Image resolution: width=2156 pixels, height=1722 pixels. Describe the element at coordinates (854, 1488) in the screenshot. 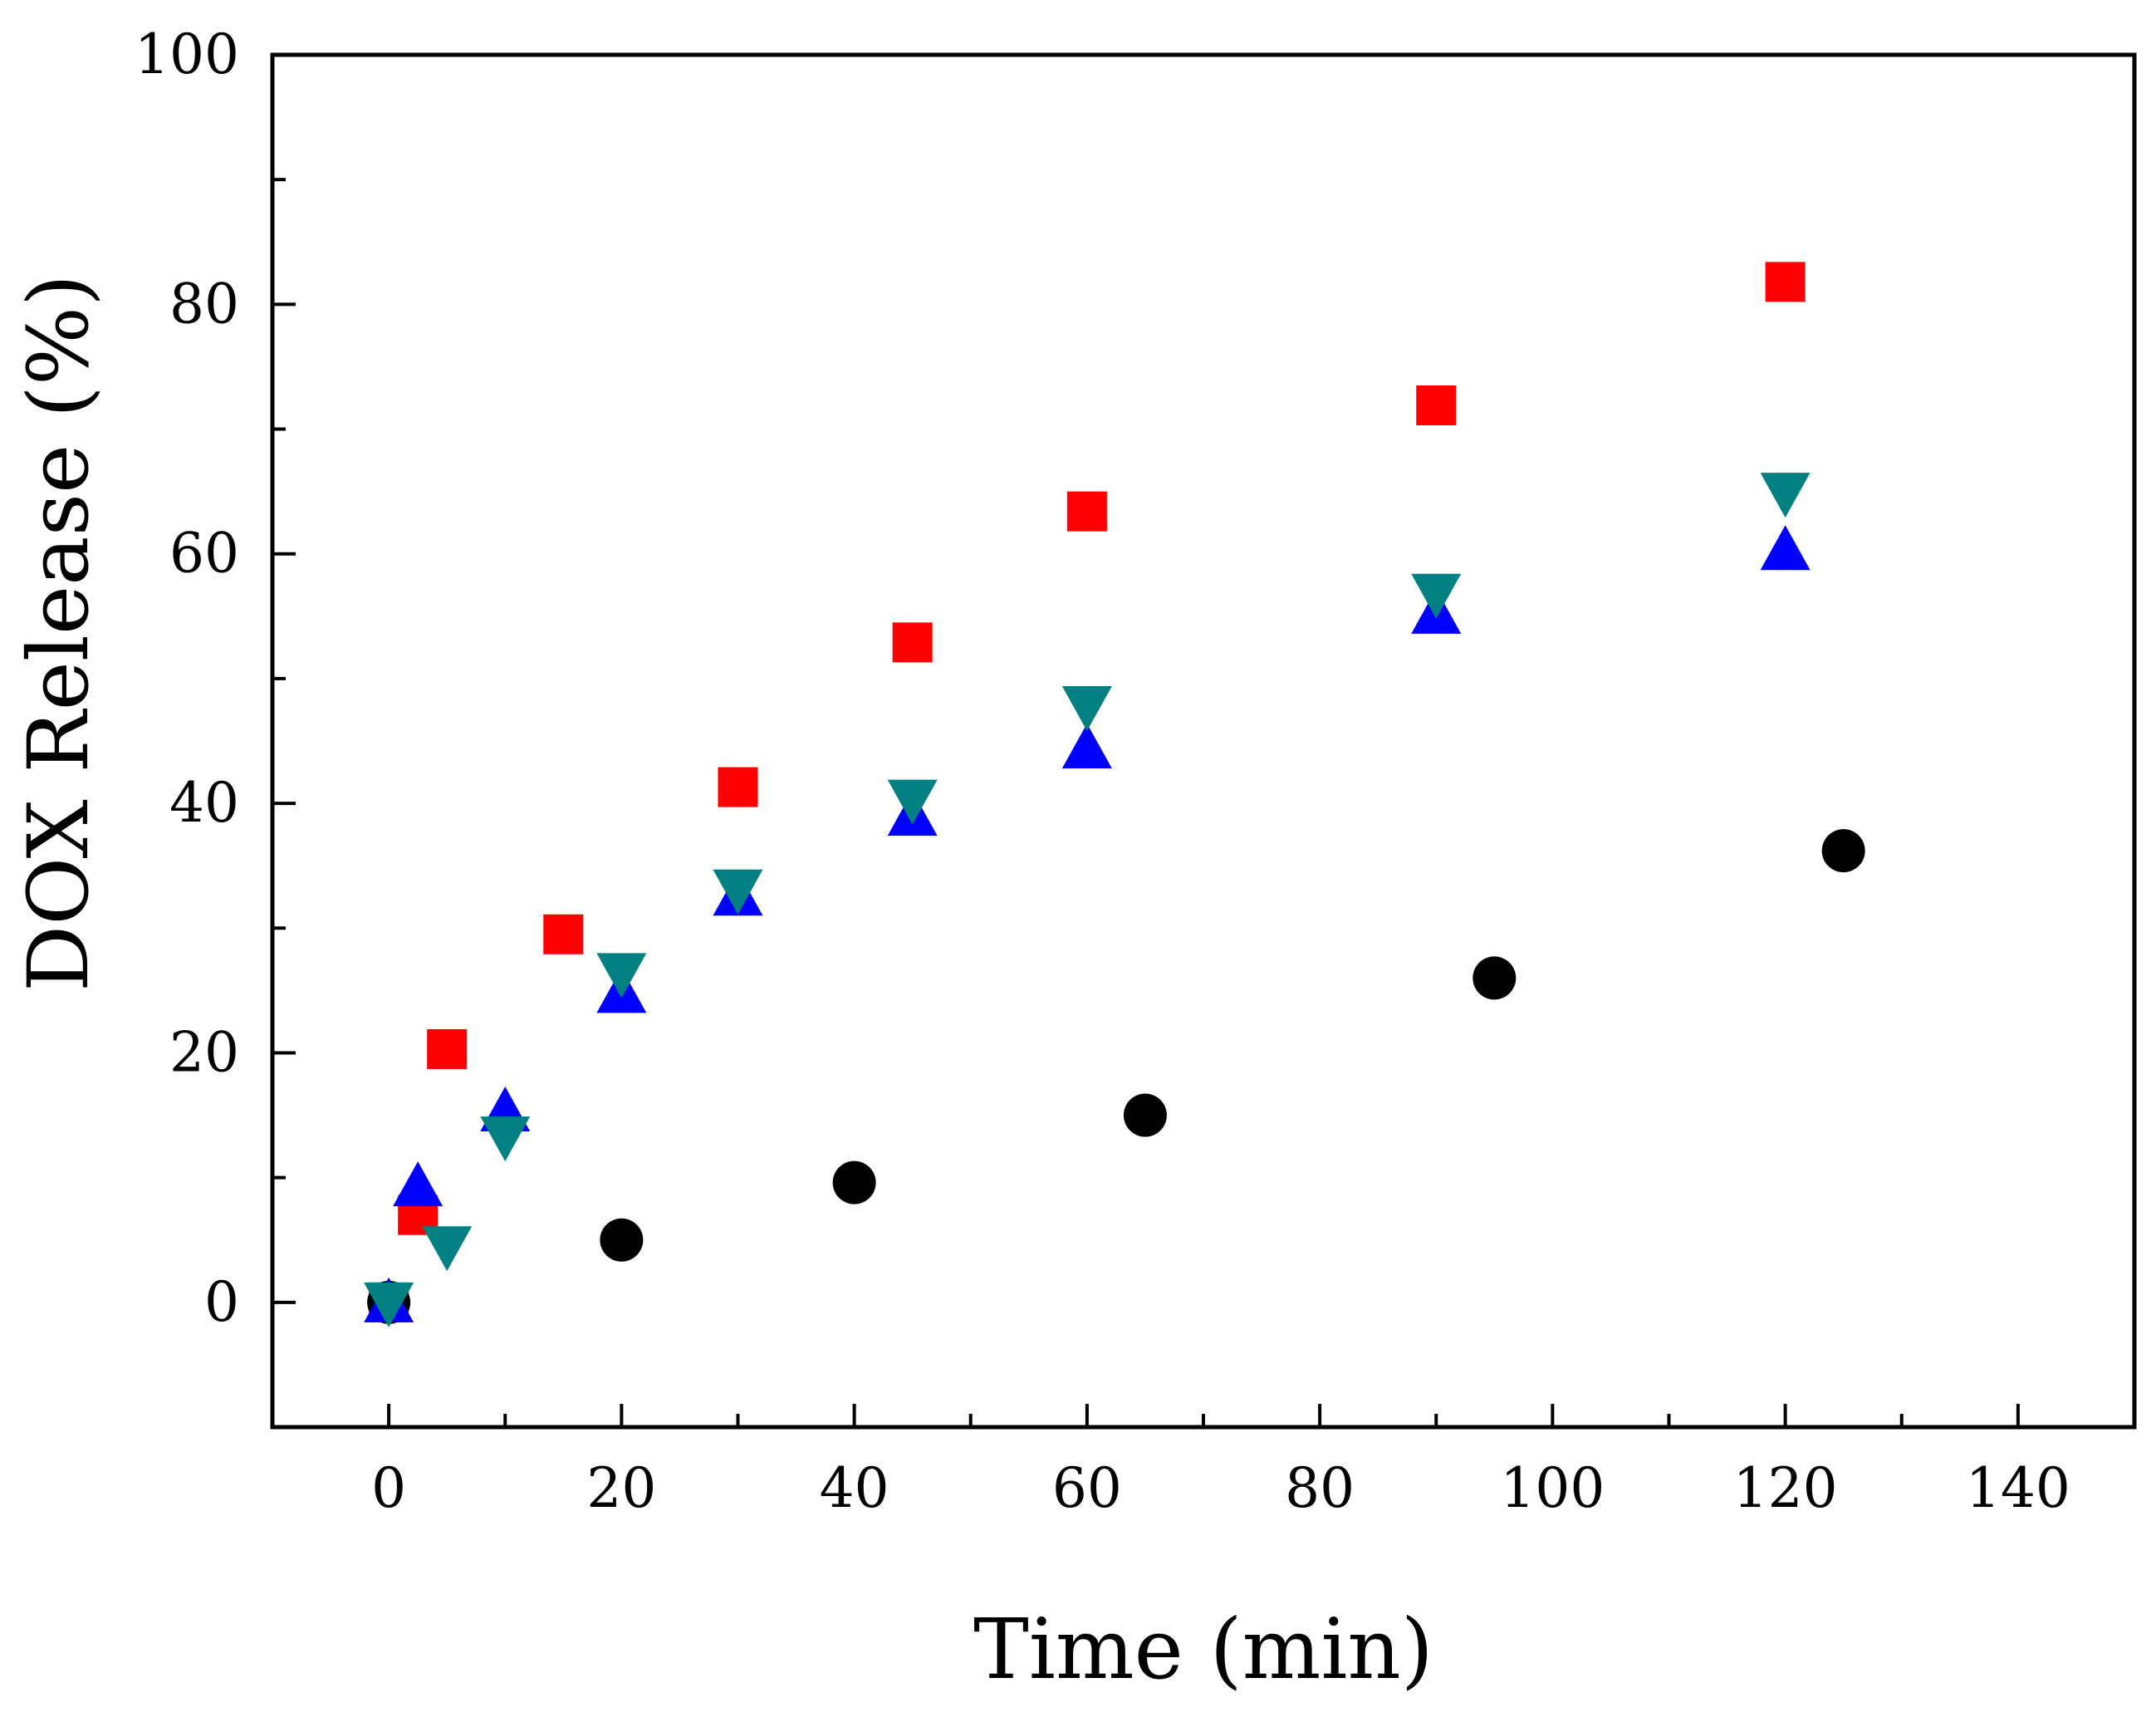

I see `x-tick-label: 40` at that location.